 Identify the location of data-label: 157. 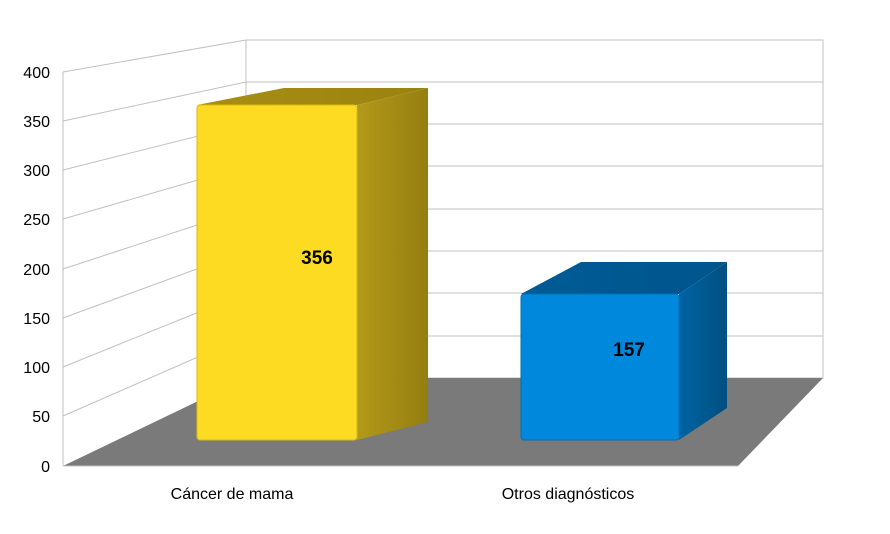
(629, 350).